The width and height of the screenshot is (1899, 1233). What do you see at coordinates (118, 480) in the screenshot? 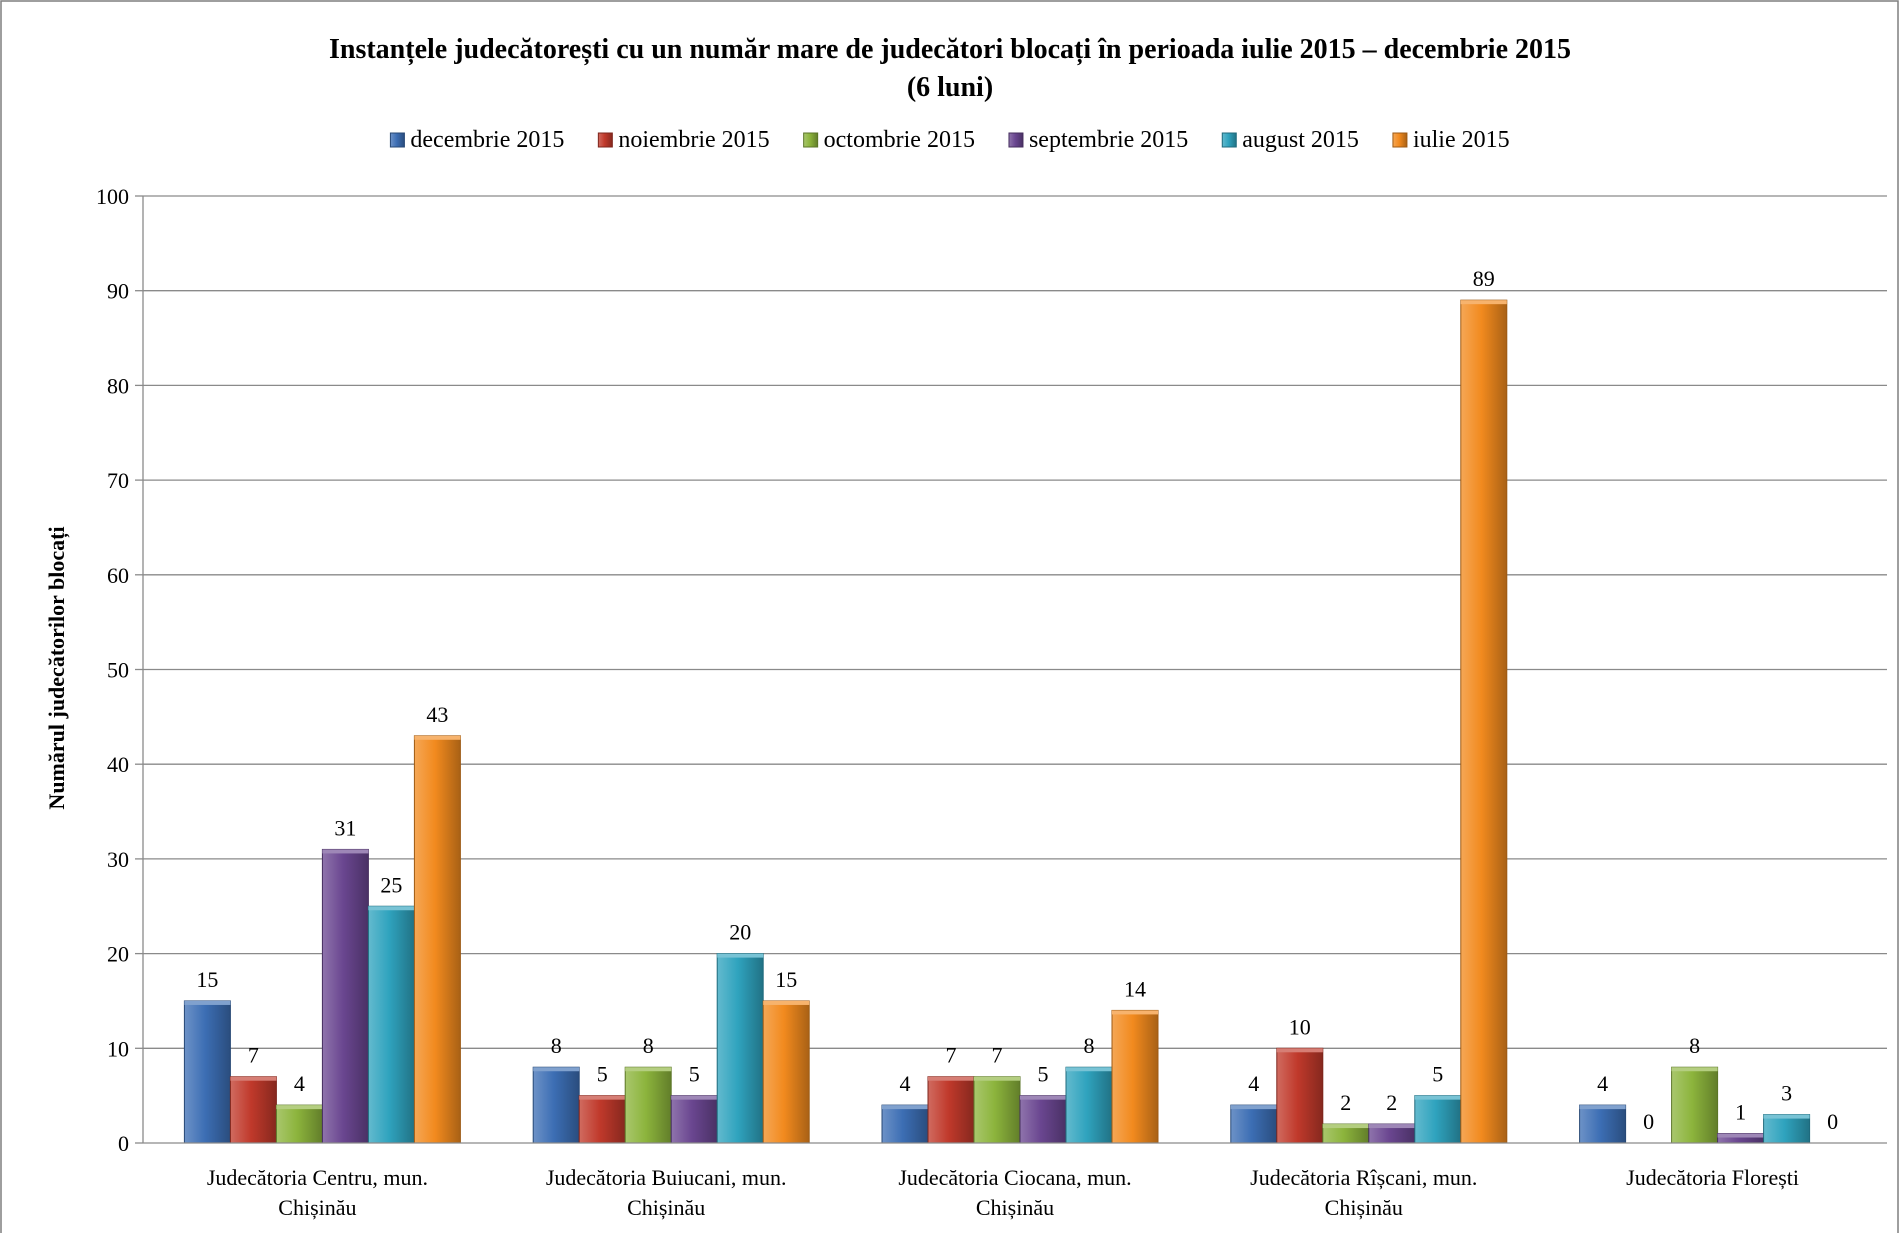
I see `y-tick-label: 70` at bounding box center [118, 480].